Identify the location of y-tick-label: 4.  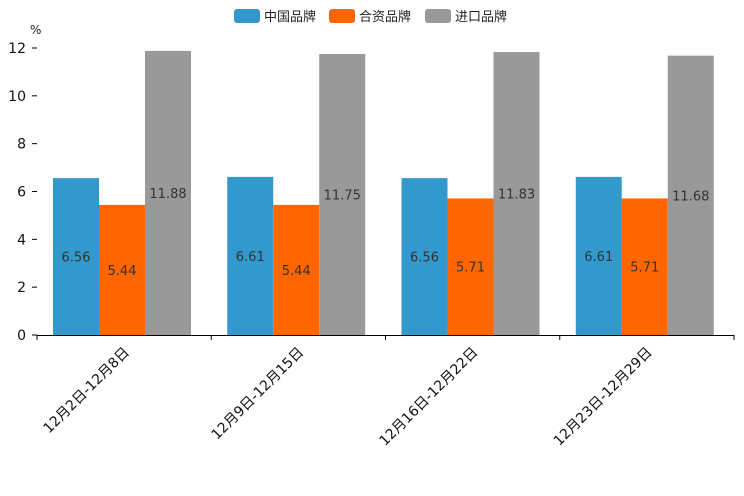
(21, 240).